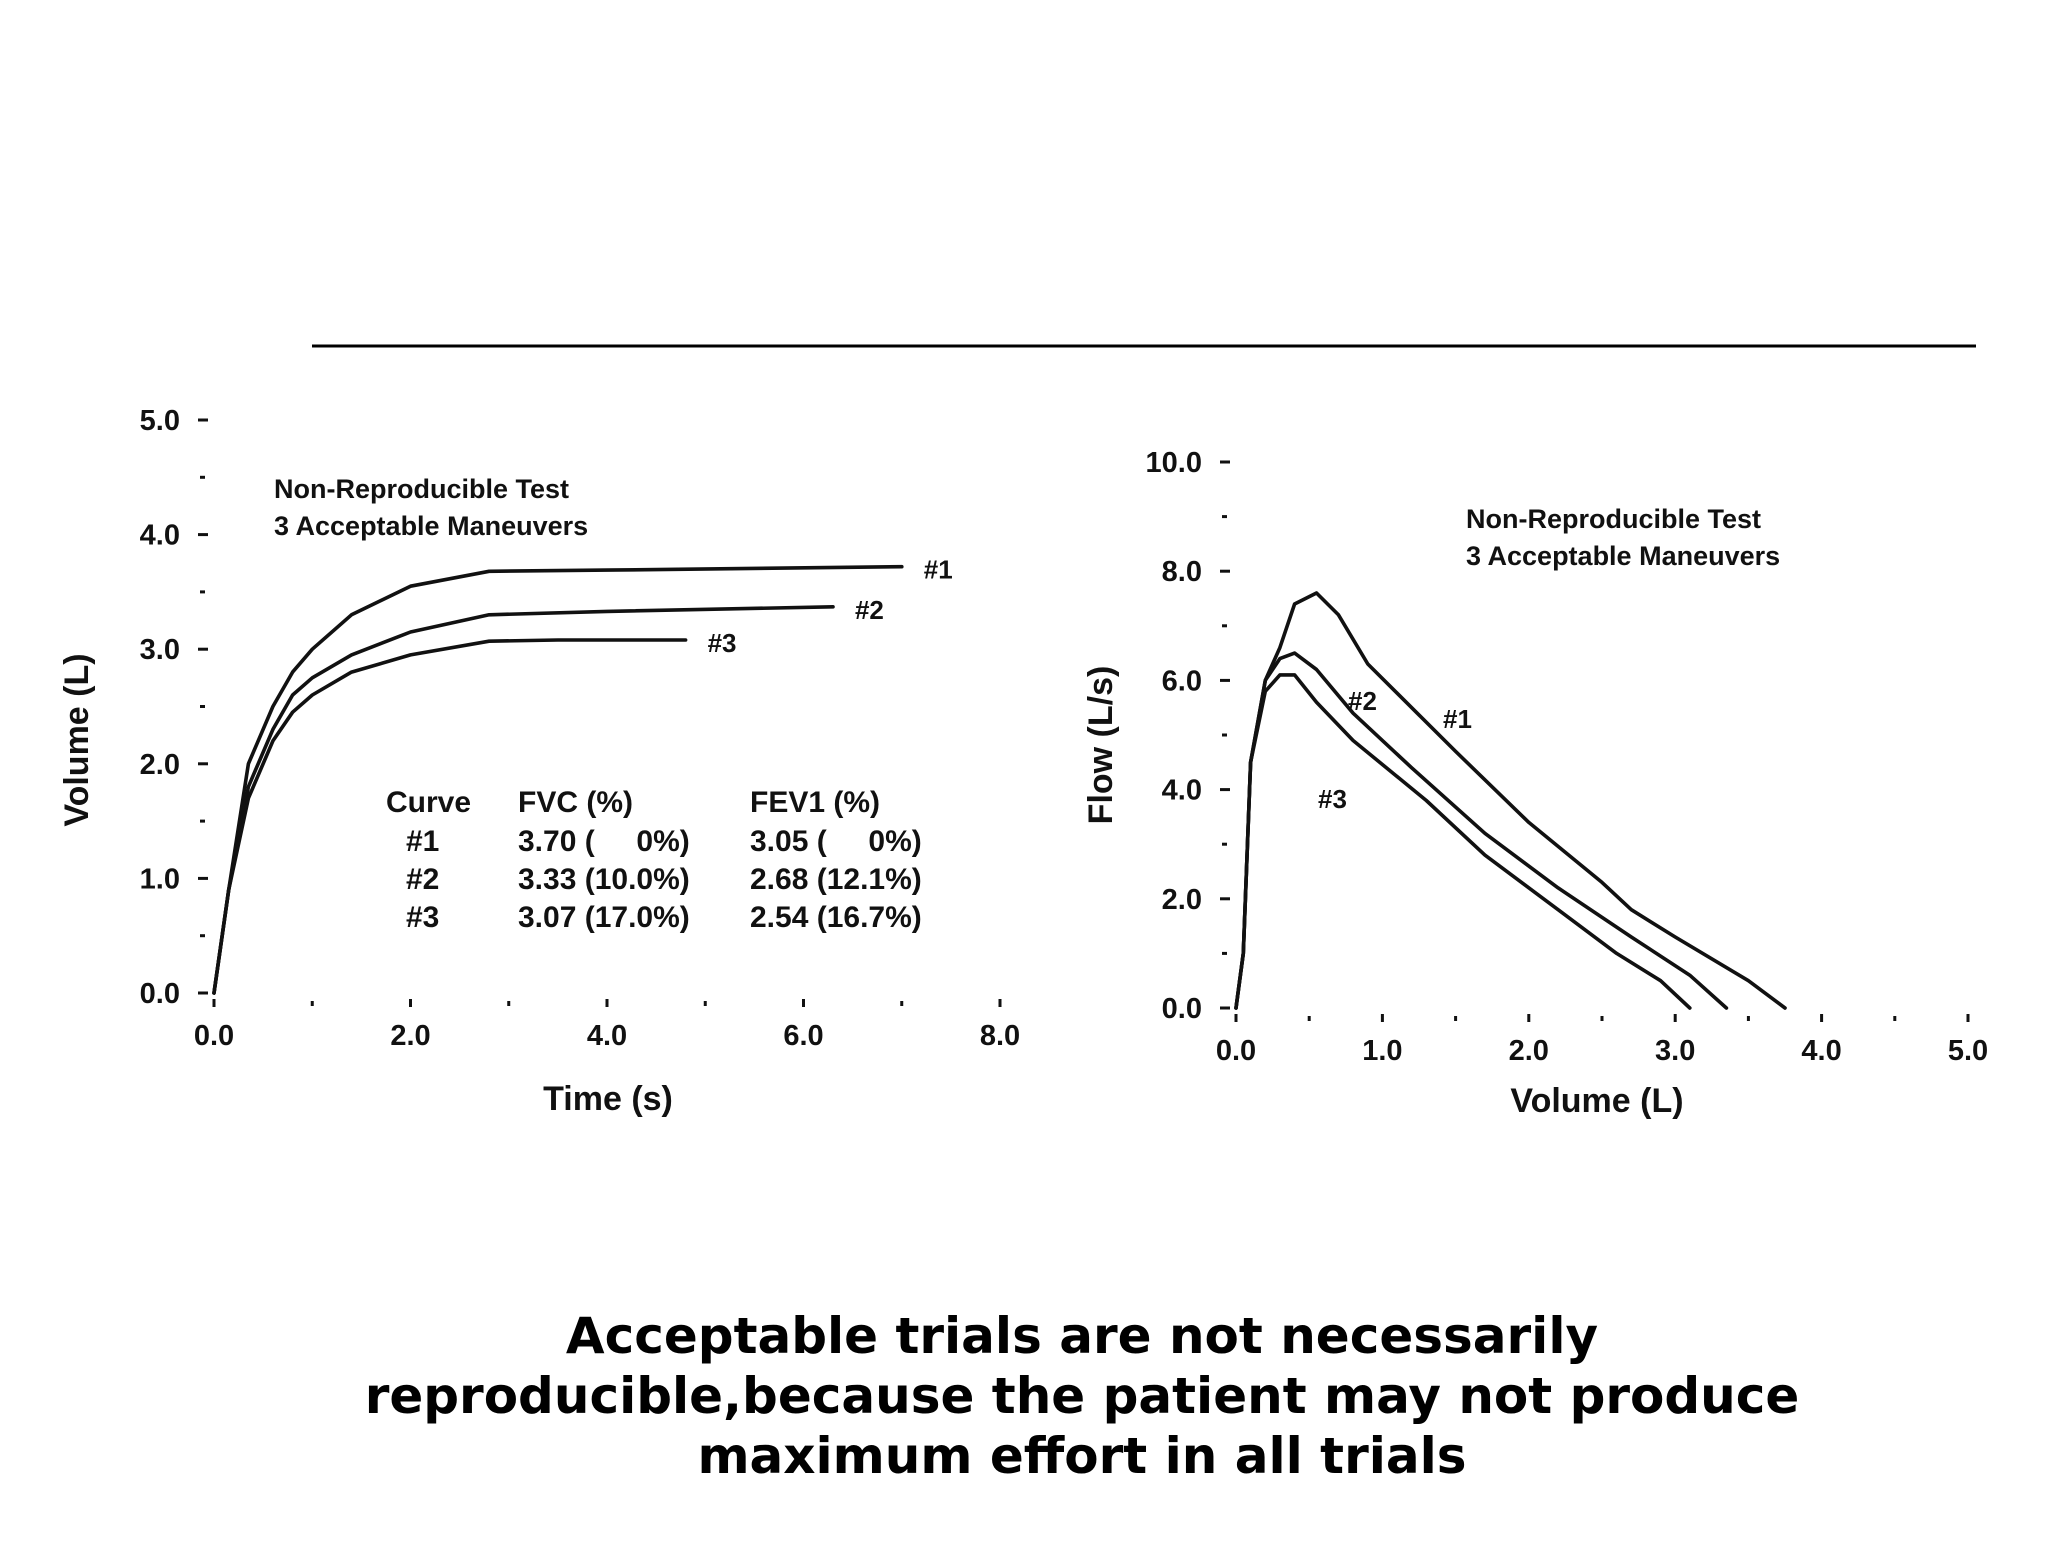 The width and height of the screenshot is (2048, 1541). What do you see at coordinates (1182, 1009) in the screenshot?
I see `chart2-y-tick-label: 0.0` at bounding box center [1182, 1009].